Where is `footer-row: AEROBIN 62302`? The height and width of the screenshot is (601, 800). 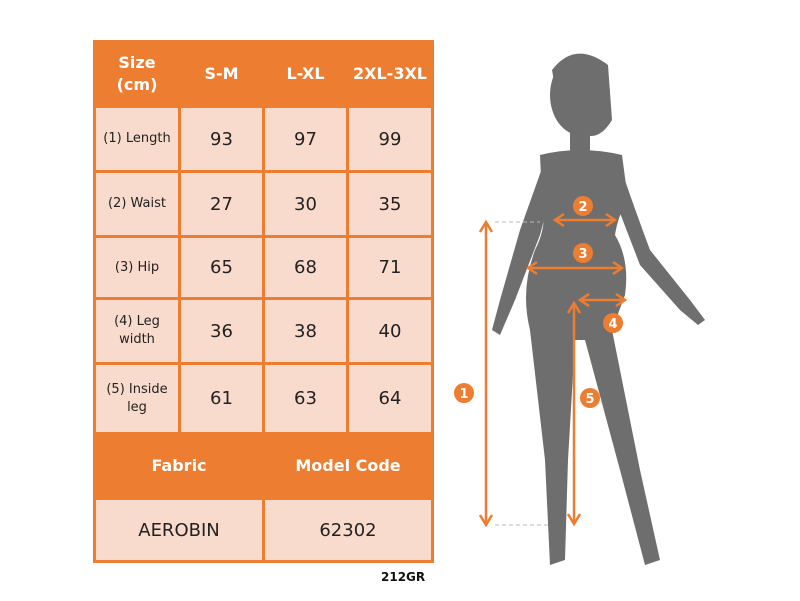
footer-row: AEROBIN 62302 is located at coordinates (263, 530).